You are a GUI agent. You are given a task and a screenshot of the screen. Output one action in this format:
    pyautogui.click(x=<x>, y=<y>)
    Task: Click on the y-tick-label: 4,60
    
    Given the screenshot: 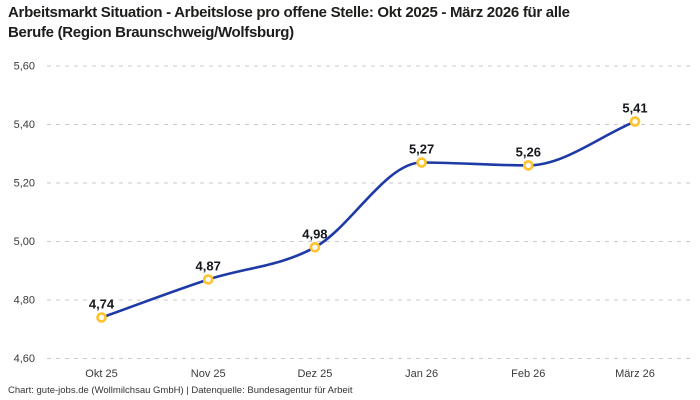 What is the action you would take?
    pyautogui.click(x=24, y=359)
    